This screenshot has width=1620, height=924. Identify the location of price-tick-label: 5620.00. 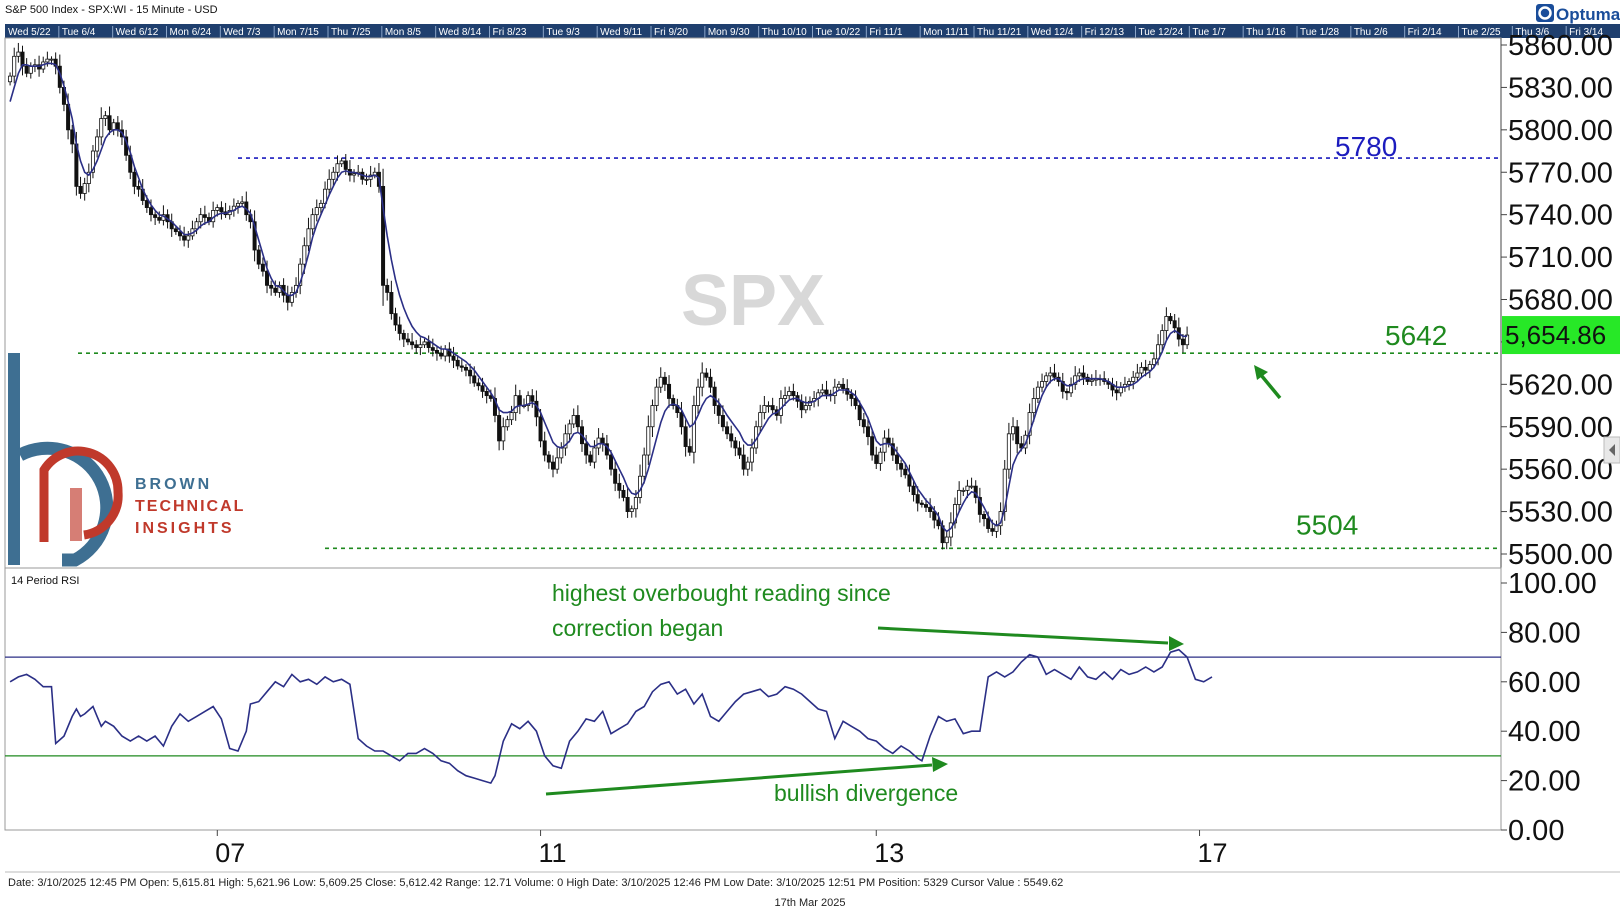
(1560, 385).